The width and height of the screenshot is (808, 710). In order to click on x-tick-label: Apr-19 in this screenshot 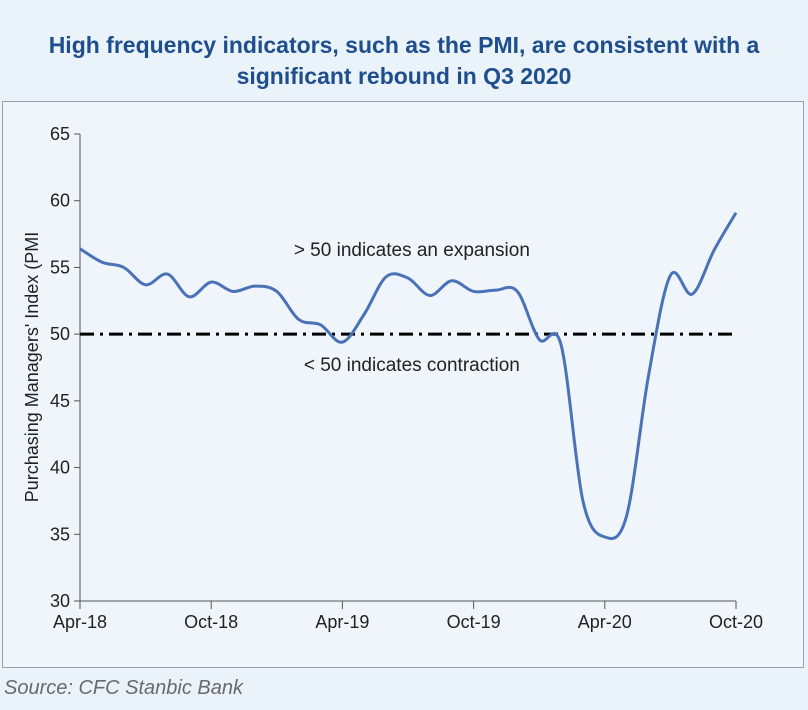, I will do `click(342, 622)`.